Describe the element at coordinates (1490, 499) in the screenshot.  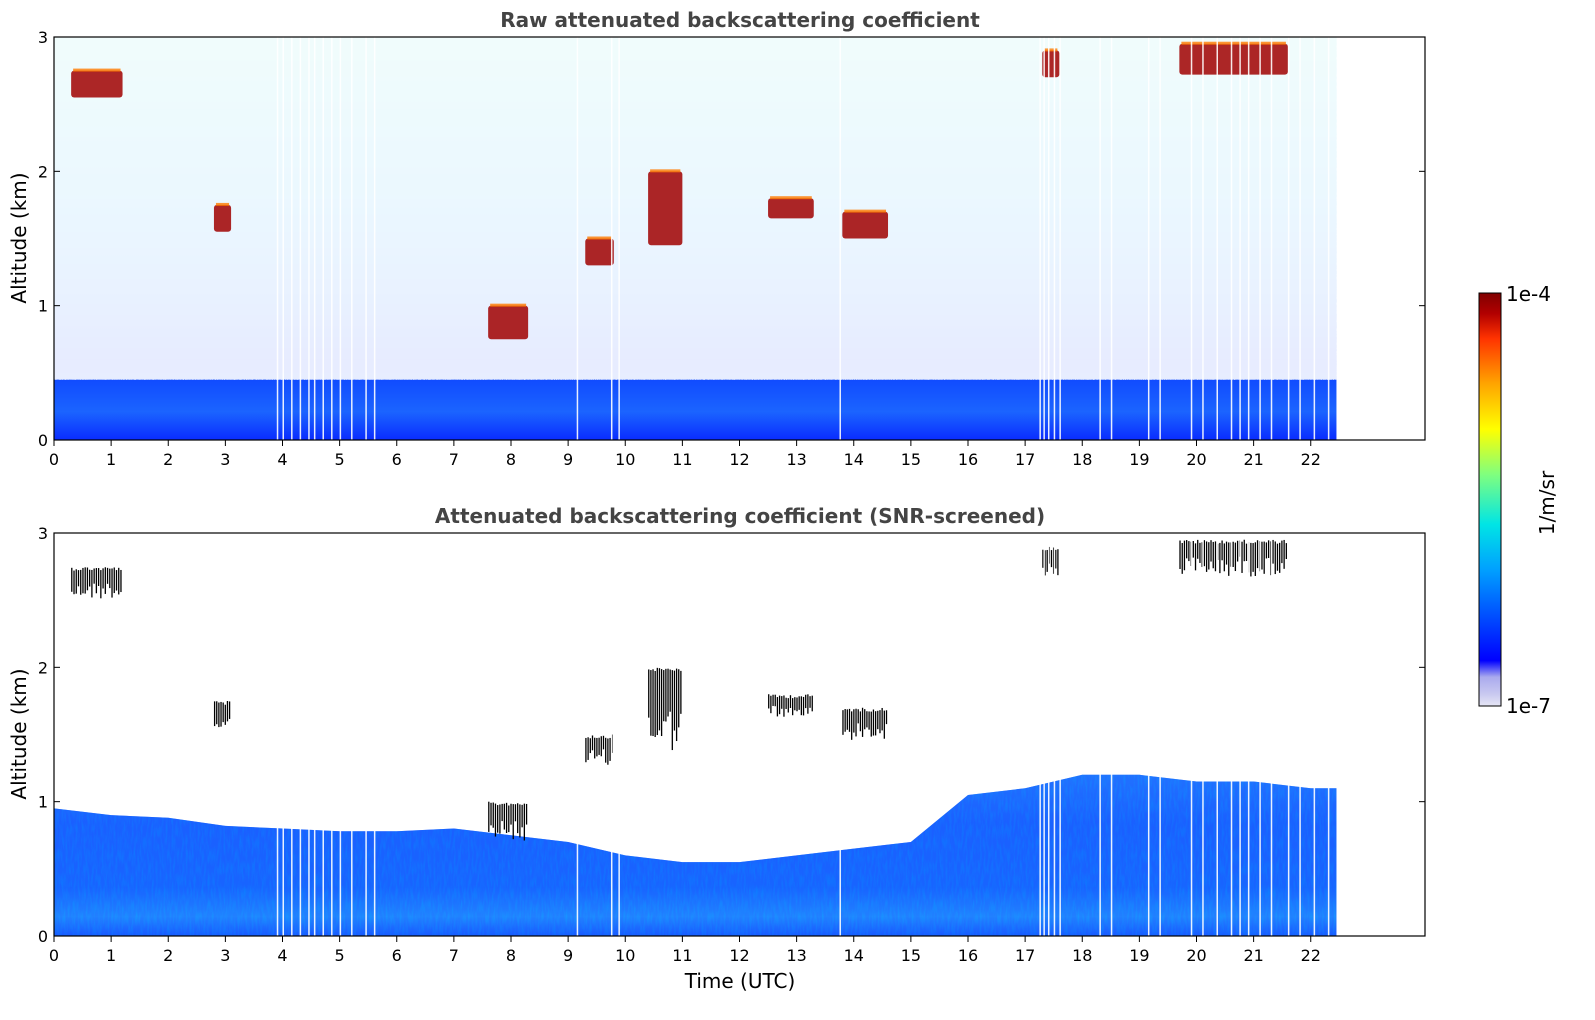
I see `colorbar-gradient` at that location.